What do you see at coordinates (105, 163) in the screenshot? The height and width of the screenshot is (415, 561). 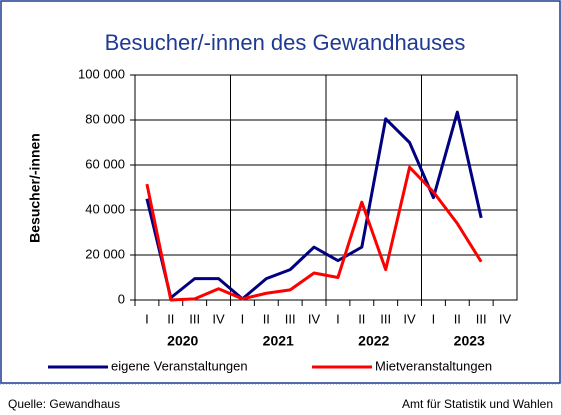 I see `y-tick-label: 60 000` at bounding box center [105, 163].